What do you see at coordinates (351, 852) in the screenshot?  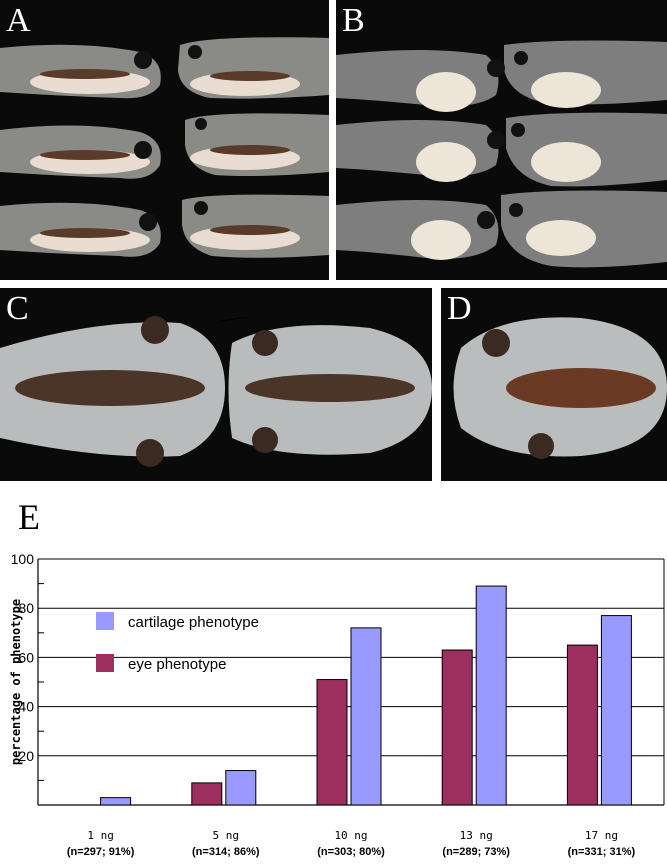 I see `x-tick-note: (n=303; 80%)` at bounding box center [351, 852].